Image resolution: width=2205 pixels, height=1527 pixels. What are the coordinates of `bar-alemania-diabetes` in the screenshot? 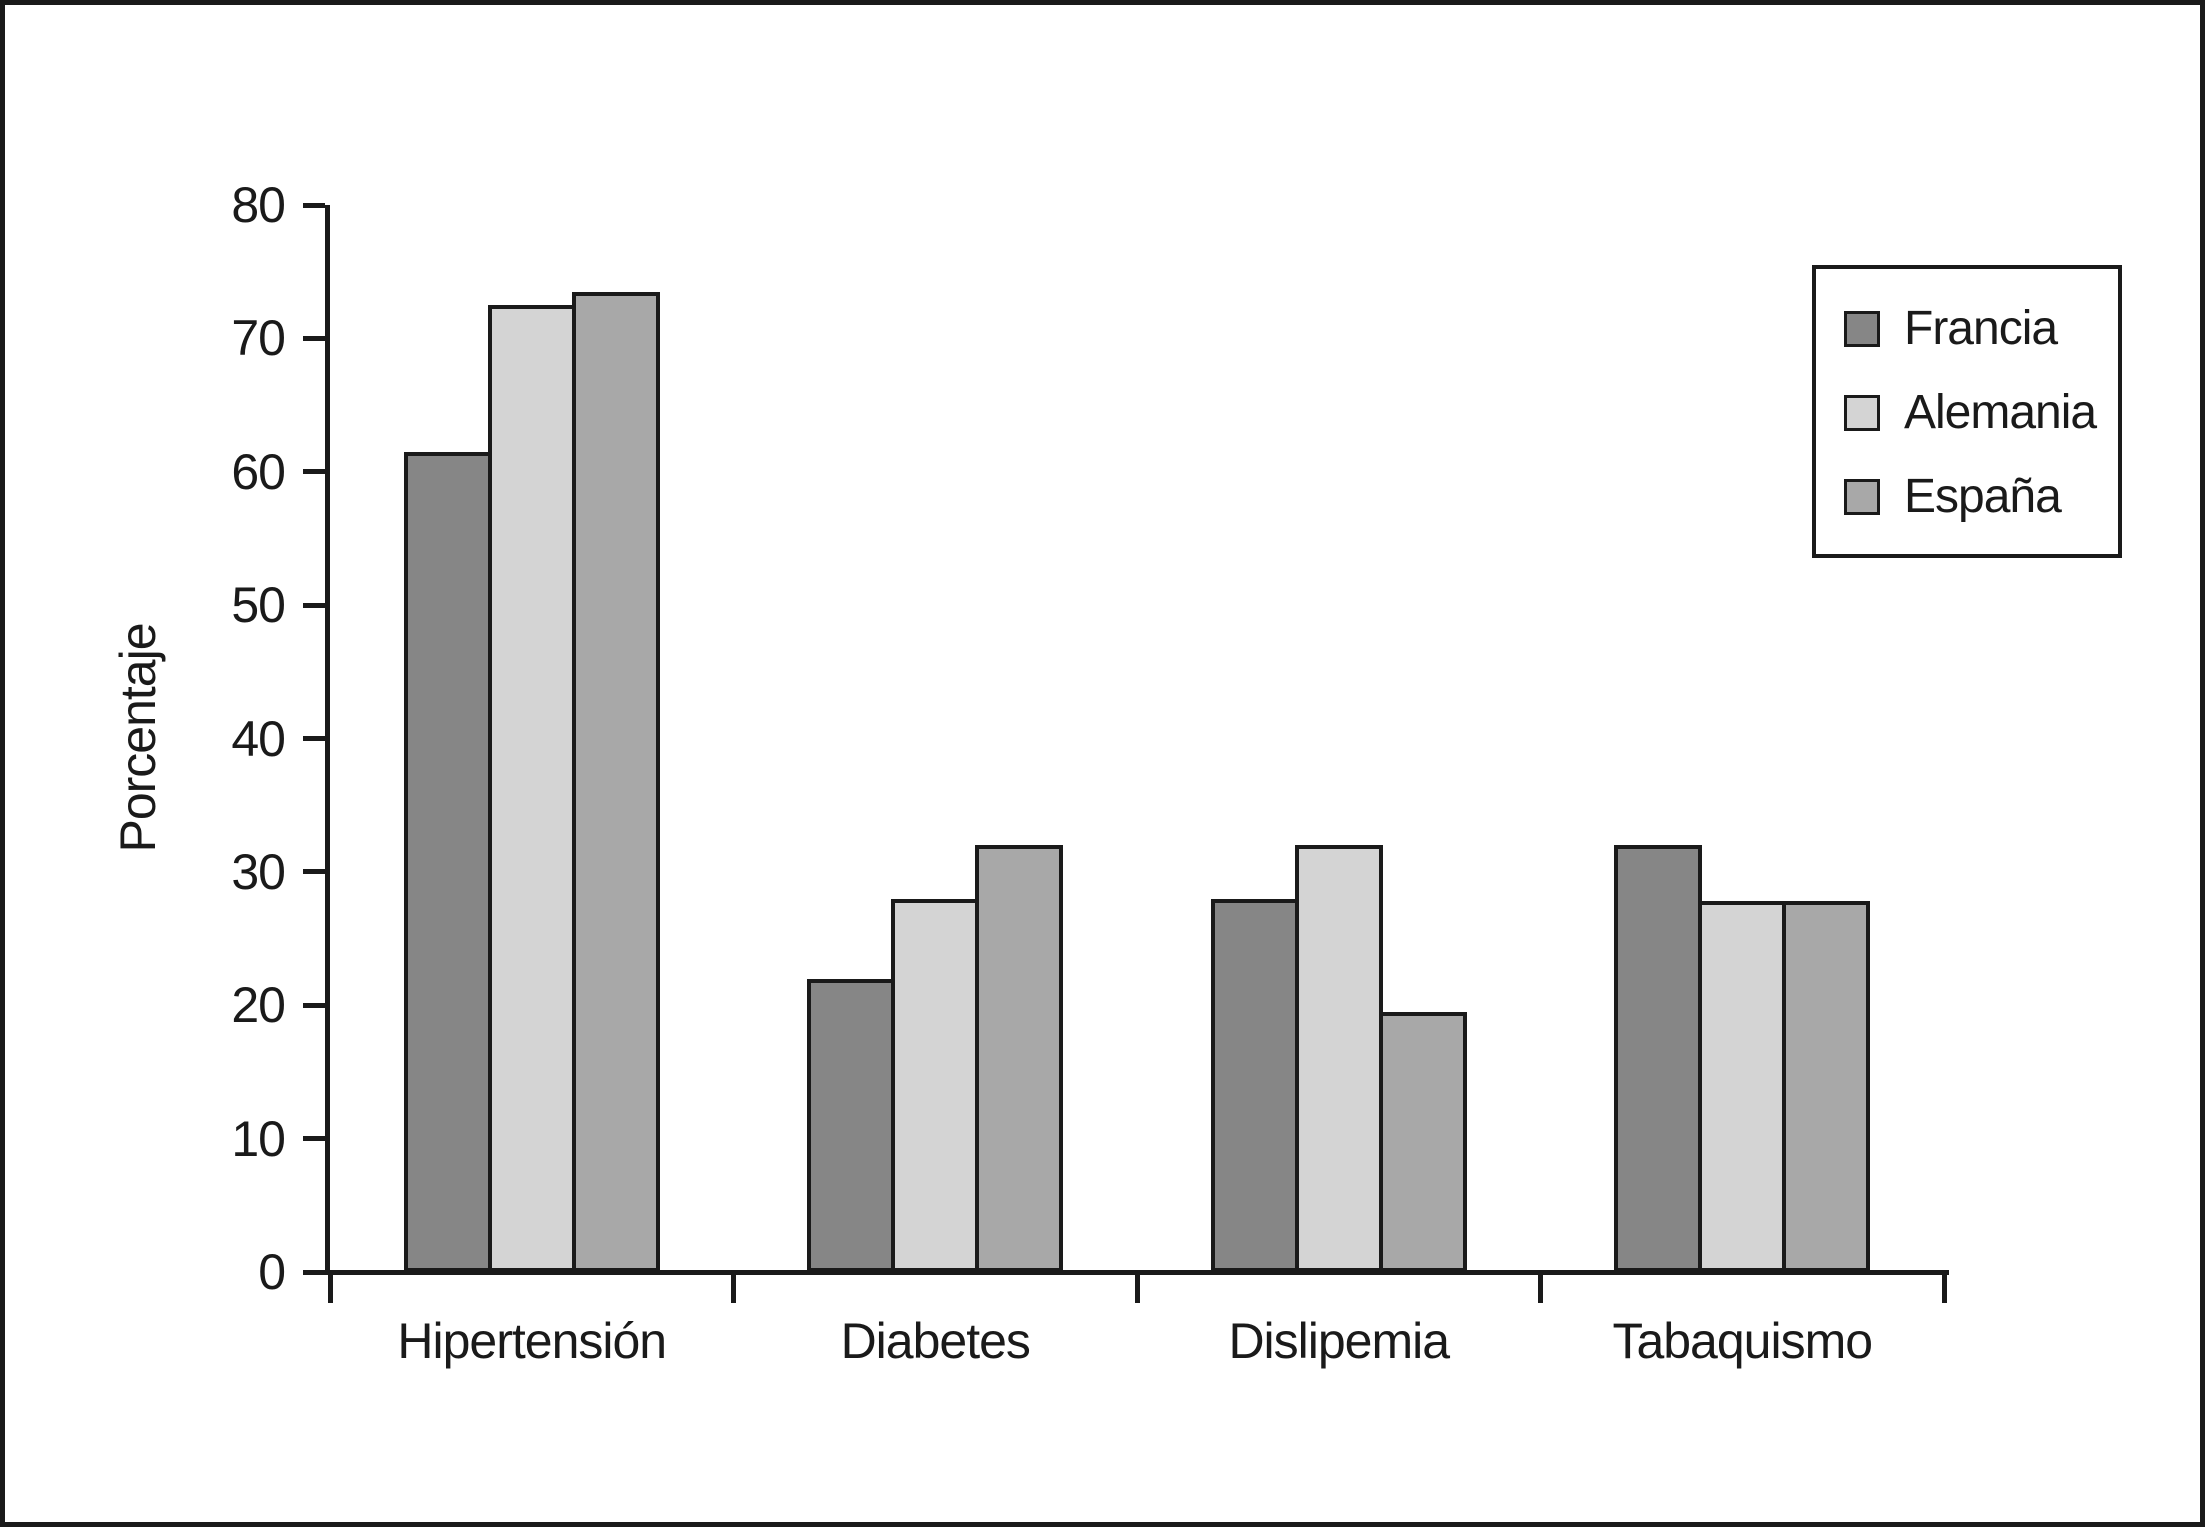 It's located at (935, 1085).